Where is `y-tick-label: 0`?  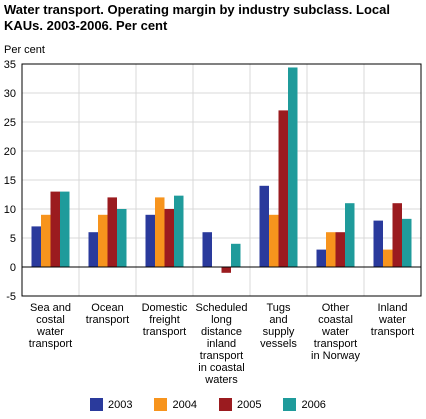 y-tick-label: 0 is located at coordinates (13, 268).